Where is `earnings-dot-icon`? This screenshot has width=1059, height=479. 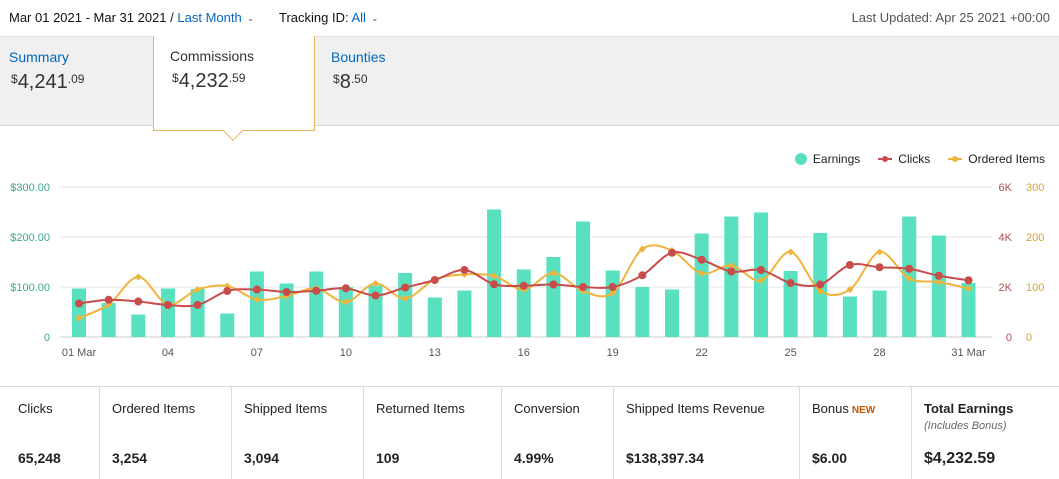
earnings-dot-icon is located at coordinates (800, 159).